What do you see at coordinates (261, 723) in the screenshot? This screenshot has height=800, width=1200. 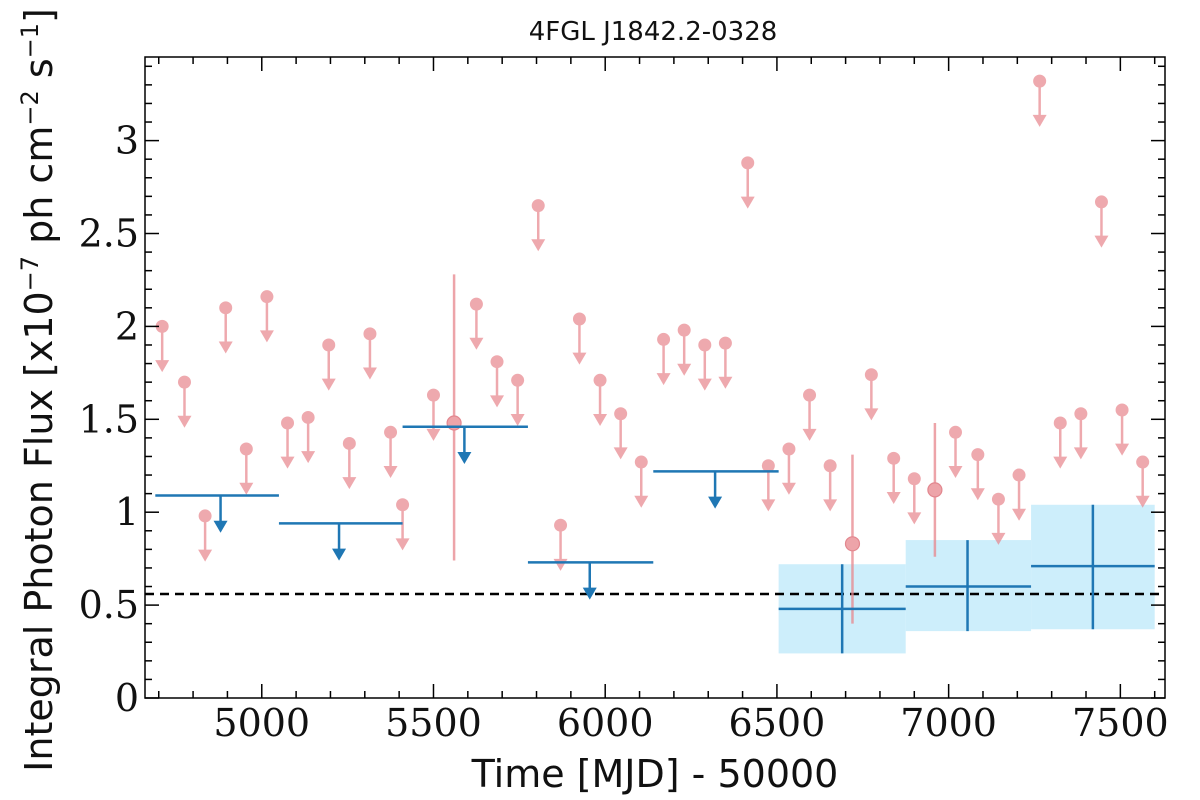 I see `x-tick-label-0: 5000` at bounding box center [261, 723].